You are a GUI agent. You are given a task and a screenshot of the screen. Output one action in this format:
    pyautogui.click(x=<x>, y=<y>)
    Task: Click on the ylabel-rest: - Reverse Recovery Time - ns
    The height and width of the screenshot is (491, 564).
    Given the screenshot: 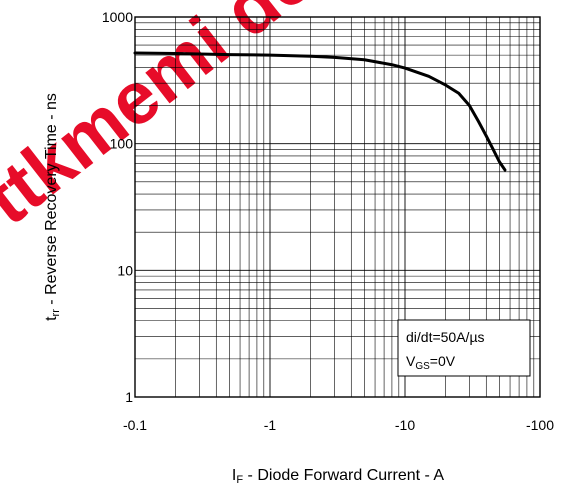 What is the action you would take?
    pyautogui.click(x=51, y=201)
    